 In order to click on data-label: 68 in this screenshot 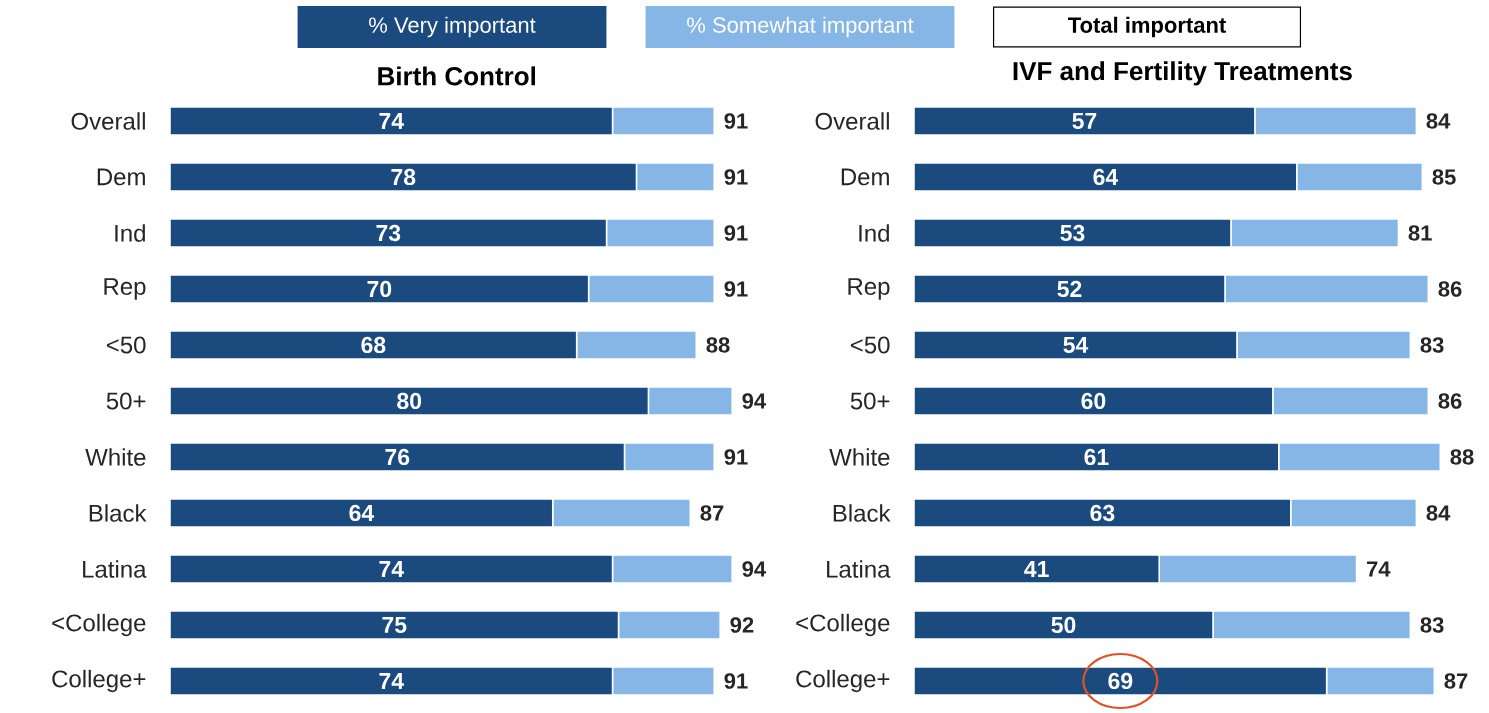, I will do `click(373, 345)`.